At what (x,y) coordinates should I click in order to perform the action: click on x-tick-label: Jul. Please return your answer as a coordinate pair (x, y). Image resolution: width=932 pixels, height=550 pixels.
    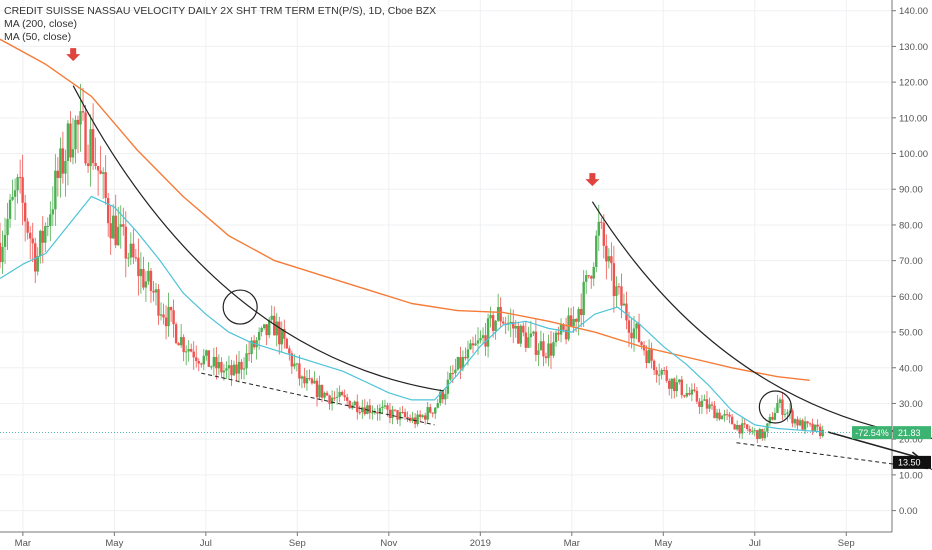
    Looking at the image, I should click on (206, 543).